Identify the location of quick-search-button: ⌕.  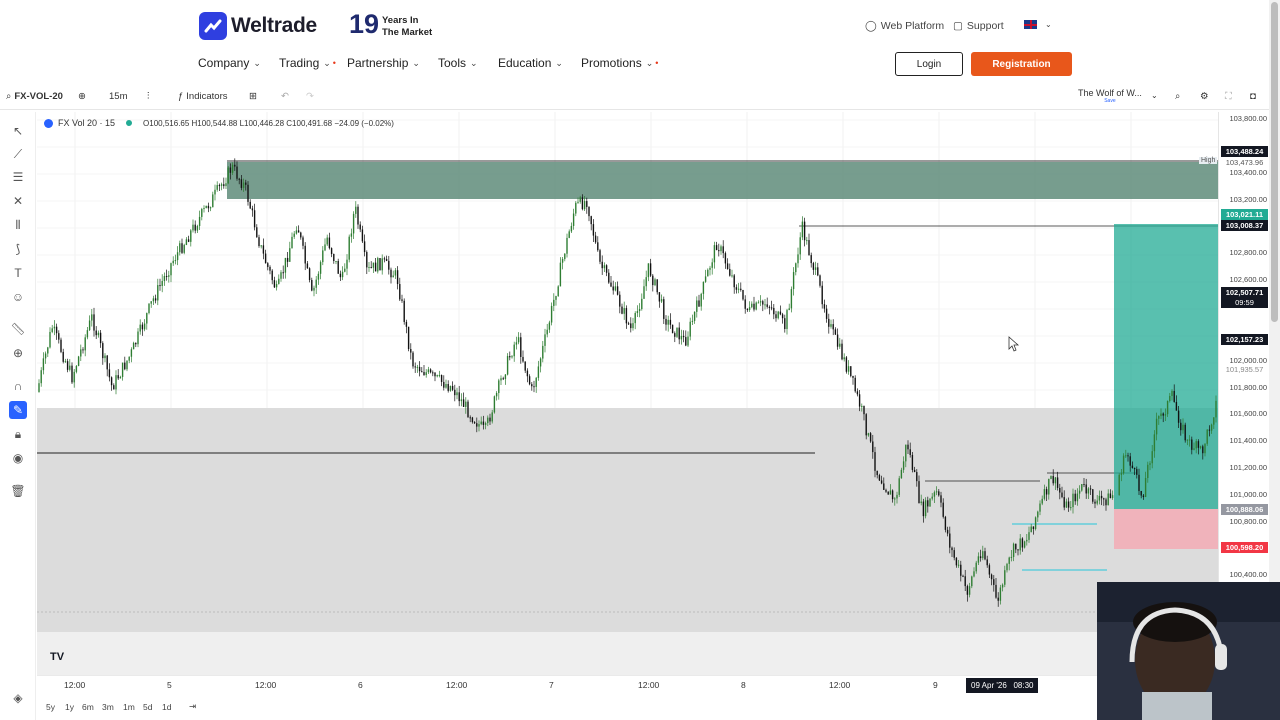
(1177, 96).